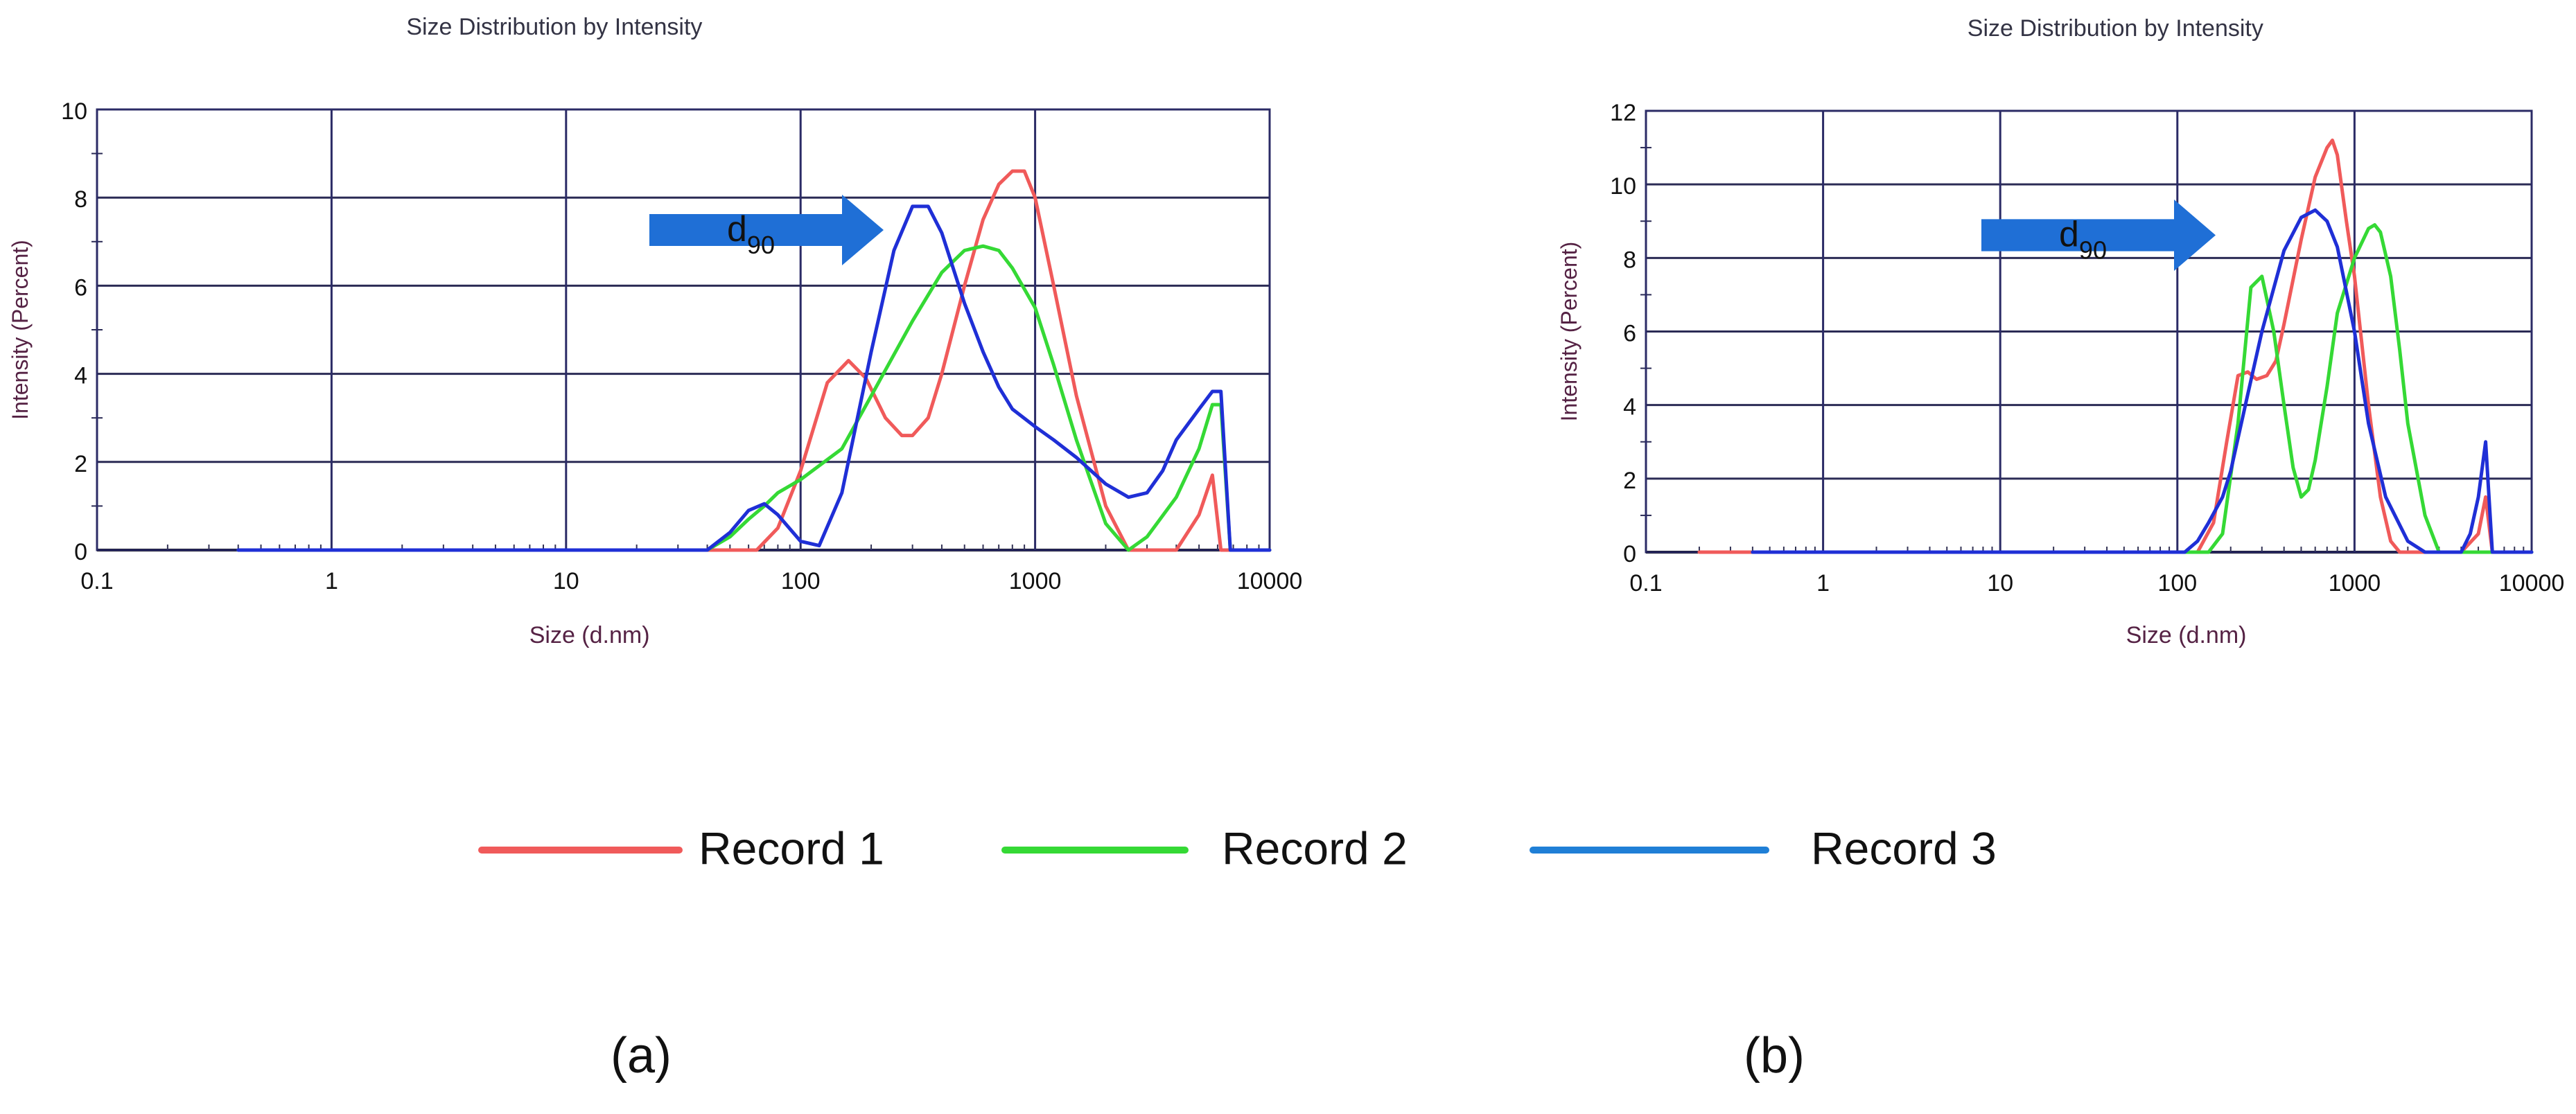 The height and width of the screenshot is (1114, 2576). What do you see at coordinates (1623, 113) in the screenshot?
I see `y-tick-label: 12` at bounding box center [1623, 113].